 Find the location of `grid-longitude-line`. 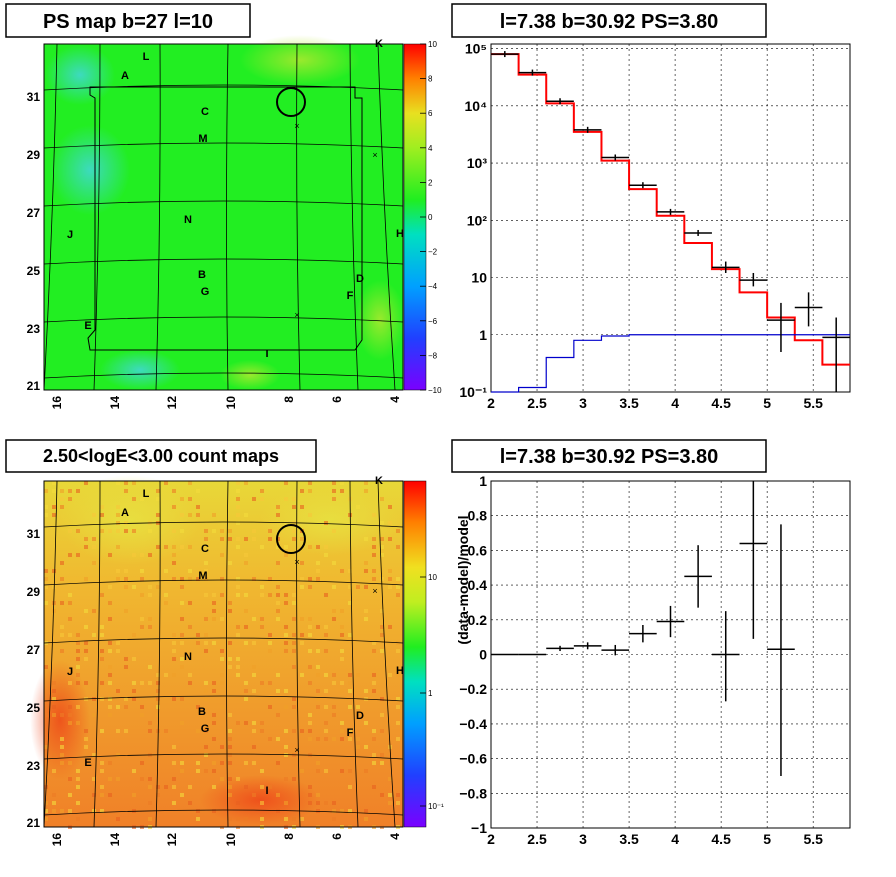

grid-longitude-line is located at coordinates (354, 654).